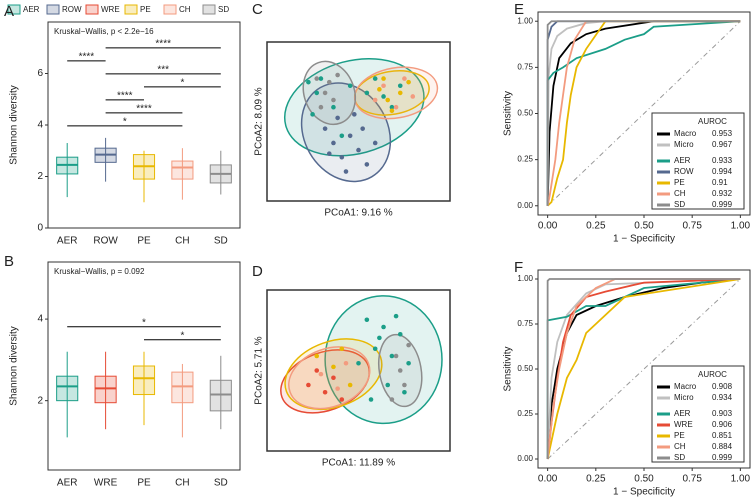  I want to click on bracket-label: ****, so click(144, 109).